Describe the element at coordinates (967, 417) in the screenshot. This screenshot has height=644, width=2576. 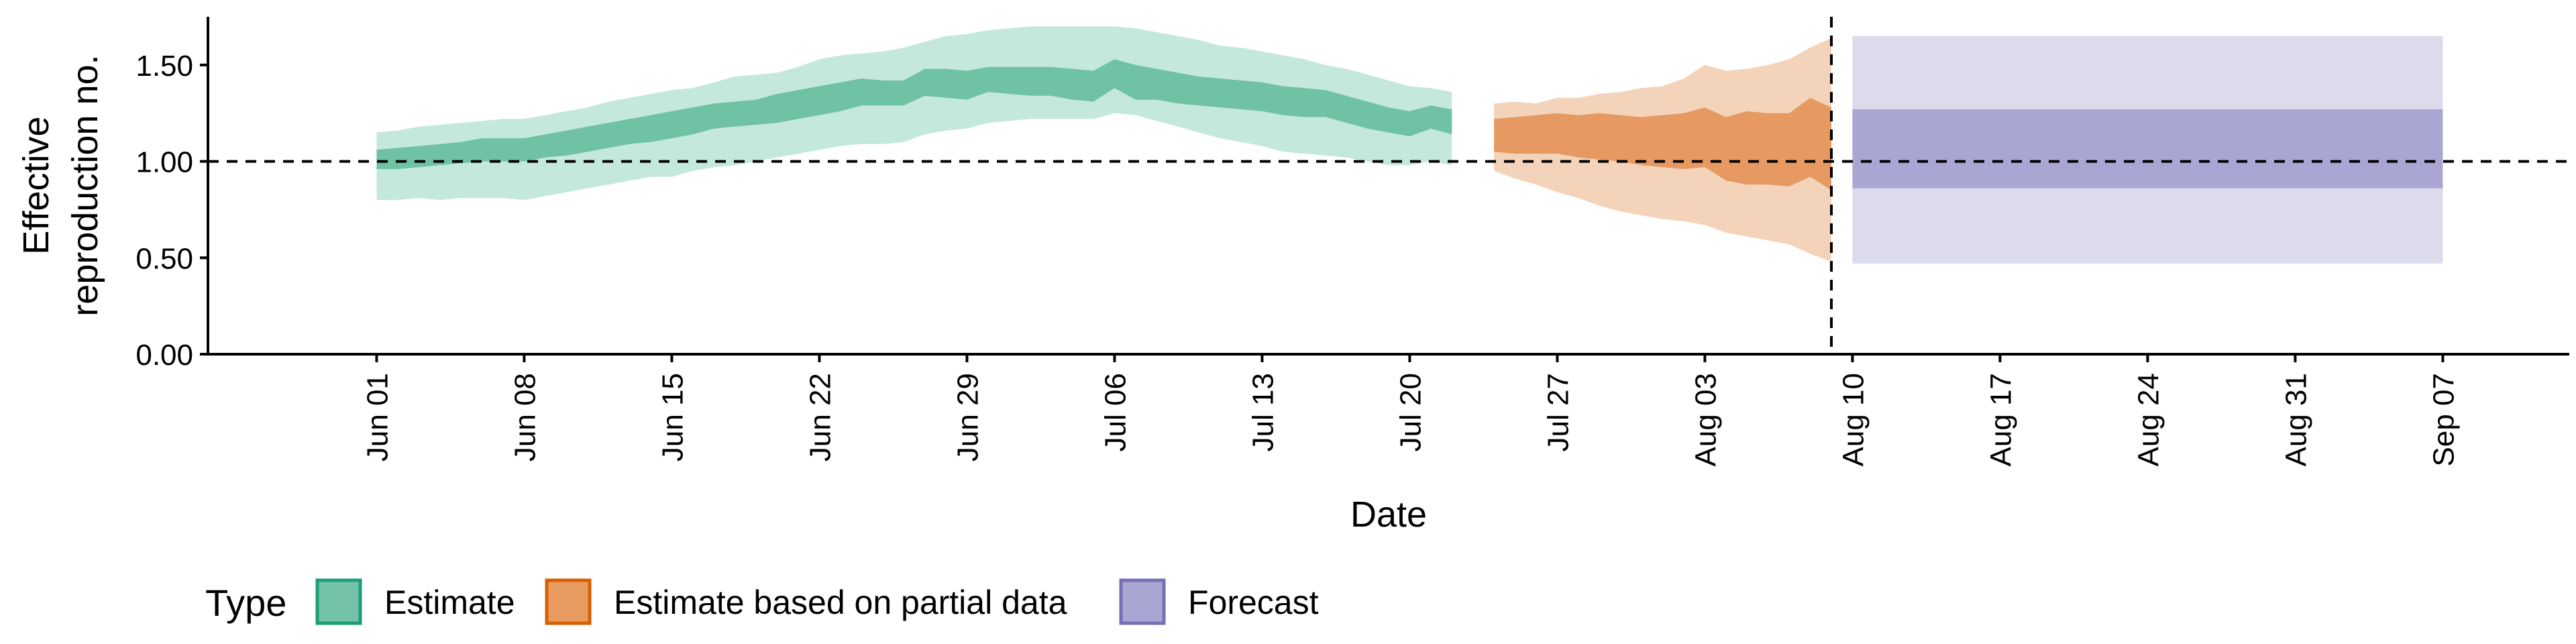
I see `x-tick-label: Jun 29` at that location.